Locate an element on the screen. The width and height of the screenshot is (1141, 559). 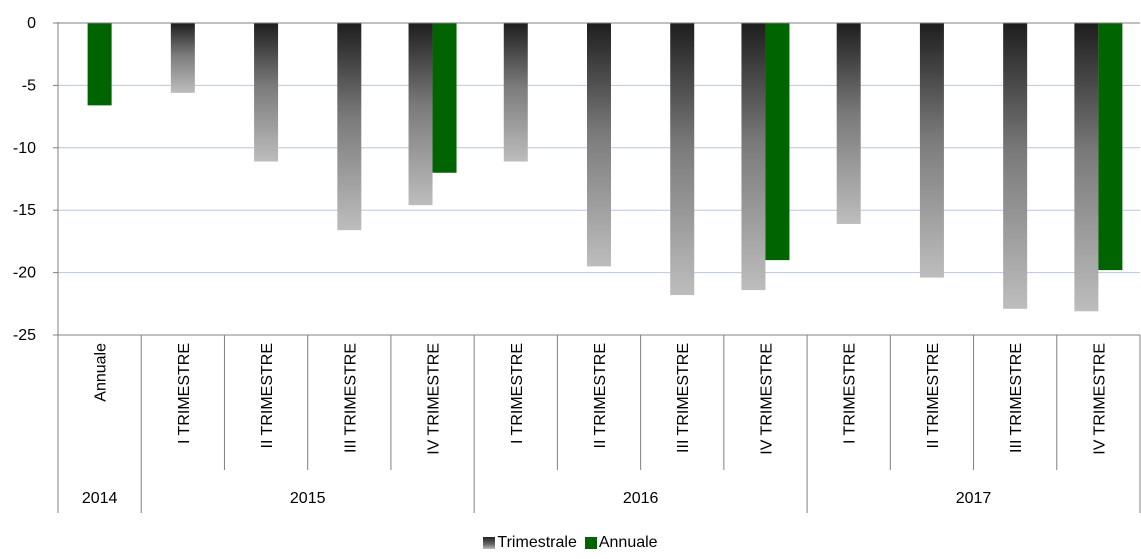
legend-label-annuale: Annuale is located at coordinates (628, 542).